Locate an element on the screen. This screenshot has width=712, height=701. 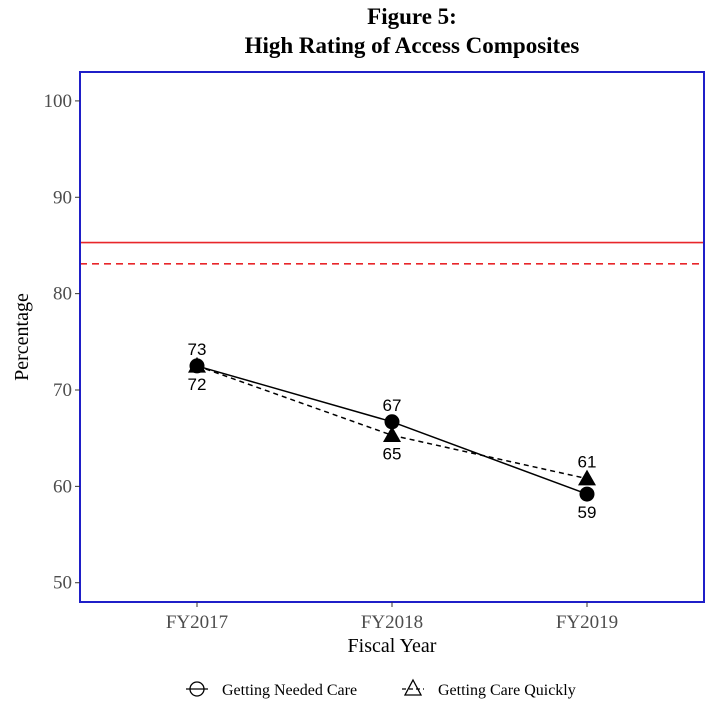
data-labels: 72 67 59 73 65 61 is located at coordinates (392, 431).